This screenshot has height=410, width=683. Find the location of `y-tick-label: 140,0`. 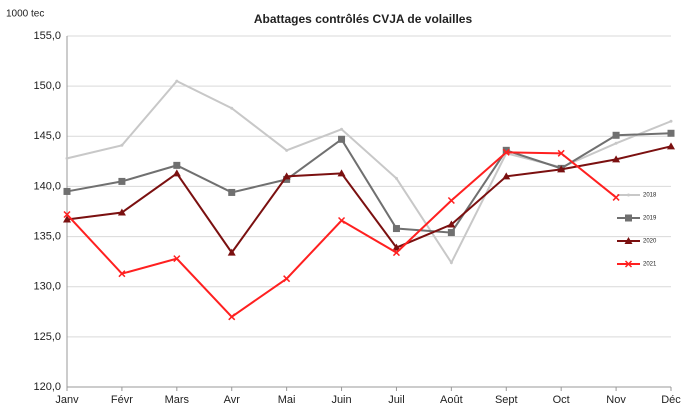

y-tick-label: 140,0 is located at coordinates (47, 186).